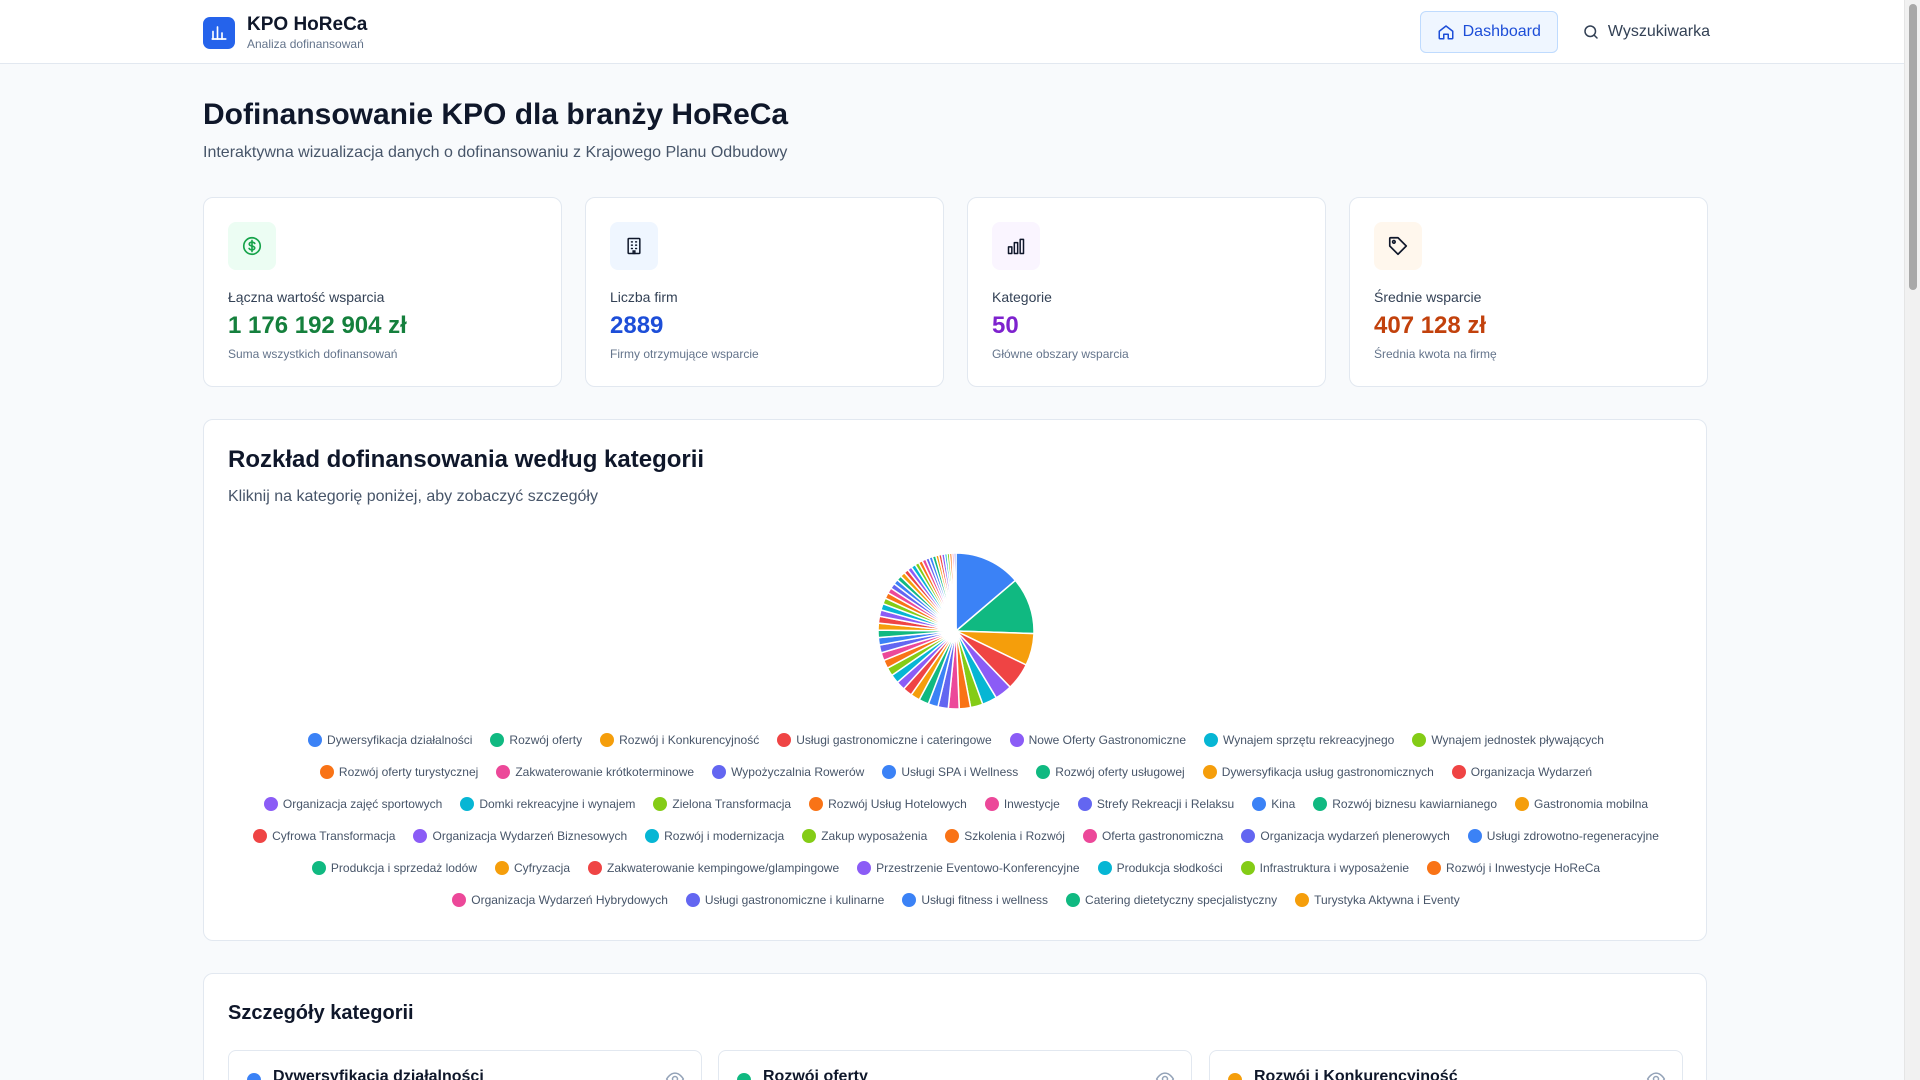  I want to click on legend-item: Dywersyfikacja działalności, so click(390, 740).